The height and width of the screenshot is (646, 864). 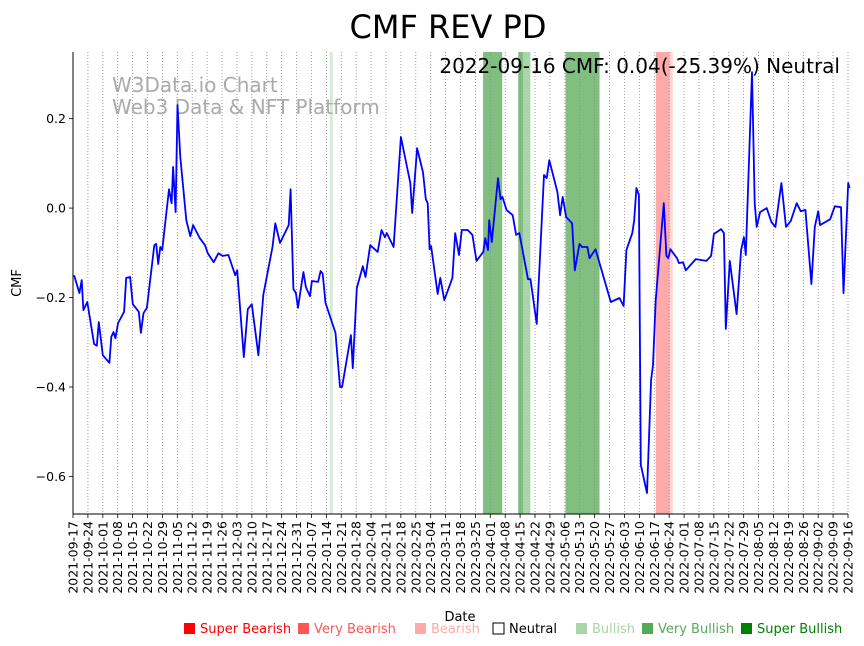 What do you see at coordinates (520, 557) in the screenshot?
I see `x-tick-label: 2022-04-15` at bounding box center [520, 557].